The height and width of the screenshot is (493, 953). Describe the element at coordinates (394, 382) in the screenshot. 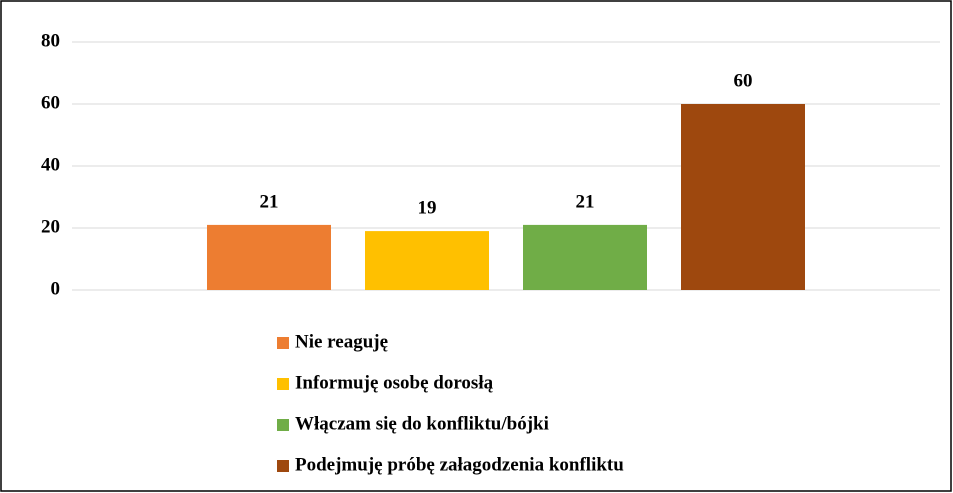

I see `legend-label: Informuję osobę dorosłą` at that location.